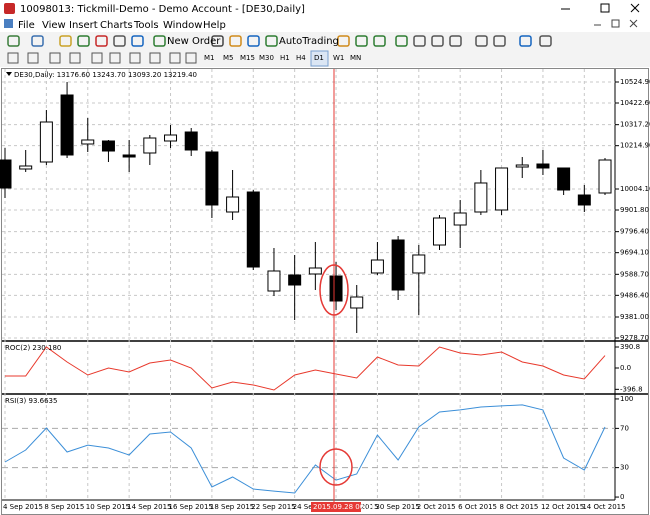 This screenshot has height=515, width=650. Describe the element at coordinates (54, 25) in the screenshot. I see `menu-item: View` at that location.